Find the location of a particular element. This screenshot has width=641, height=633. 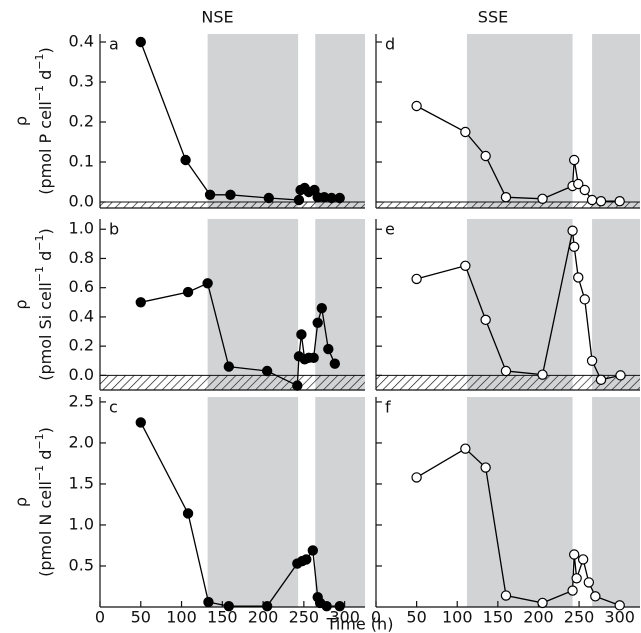

panel-title: SSE is located at coordinates (493, 17).